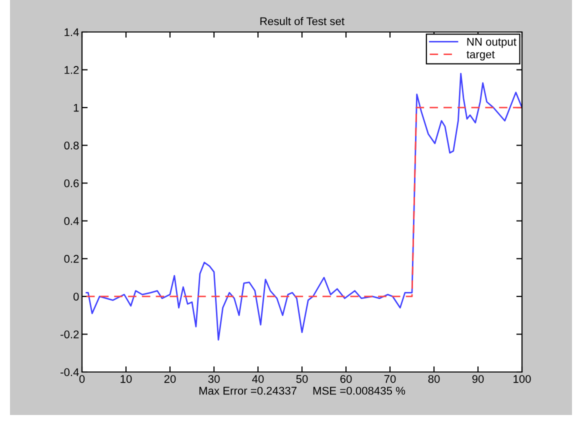  I want to click on y-tick-label: 1.2, so click(71, 70).